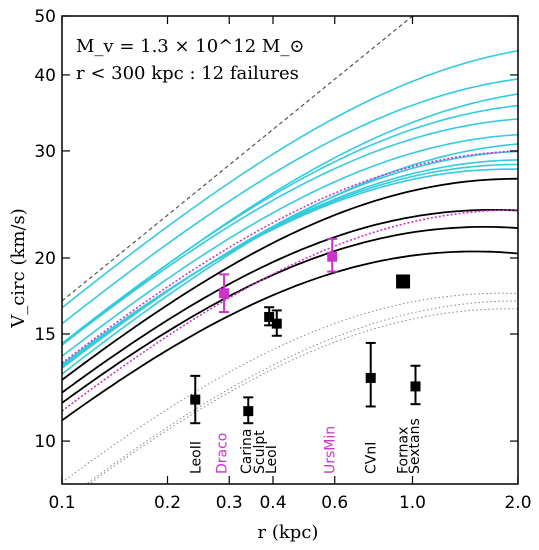 The width and height of the screenshot is (539, 550). What do you see at coordinates (334, 503) in the screenshot?
I see `x-tick-label: 0.6` at bounding box center [334, 503].